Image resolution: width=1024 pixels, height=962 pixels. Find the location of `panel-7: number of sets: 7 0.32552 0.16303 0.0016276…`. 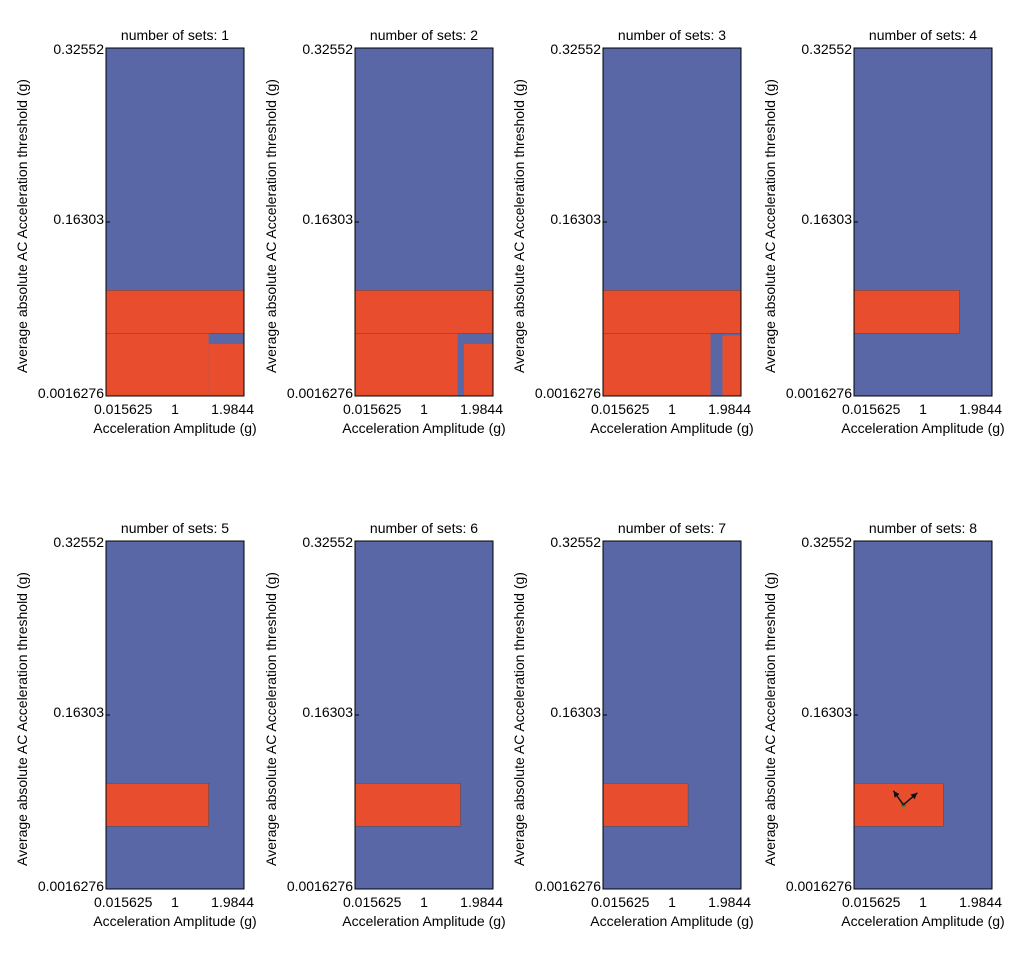

panel-7: number of sets: 7 0.32552 0.16303 0.0016276… is located at coordinates (632, 724).